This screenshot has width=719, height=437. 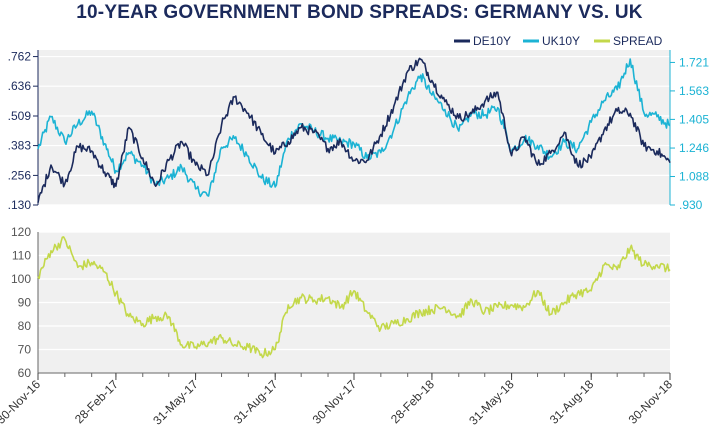 What do you see at coordinates (20, 86) in the screenshot?
I see `left-axis-tick-label: .636` at bounding box center [20, 86].